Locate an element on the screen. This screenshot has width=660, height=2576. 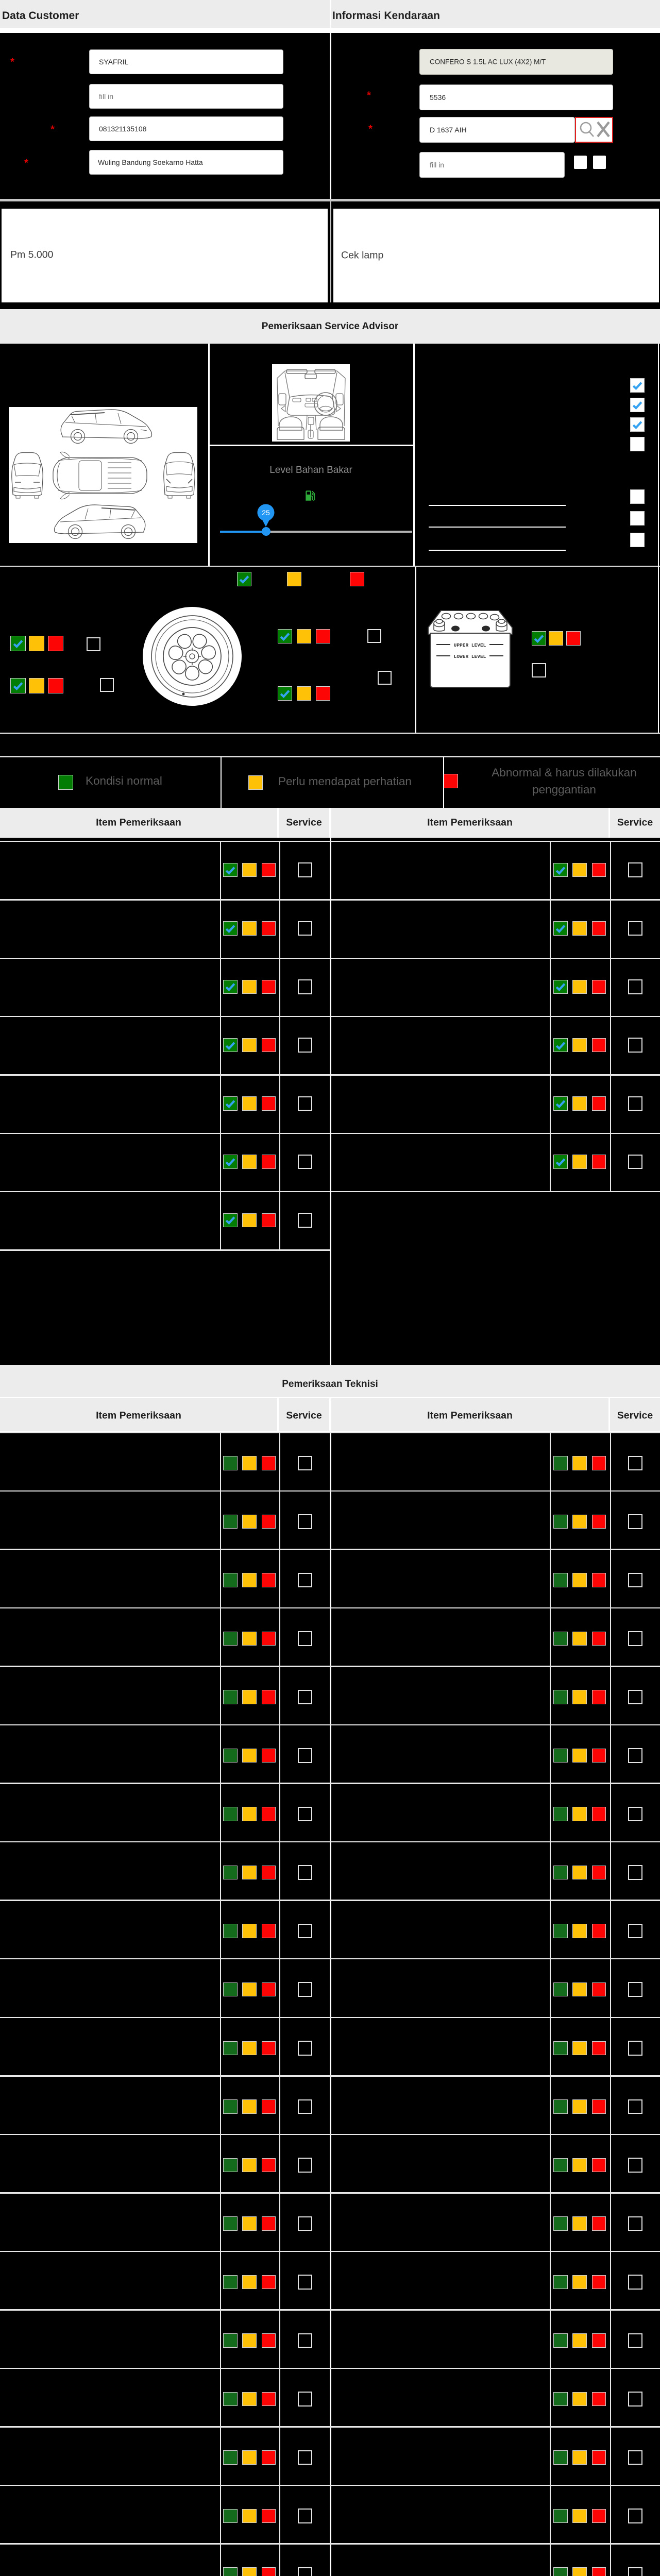
svg-text: 25 is located at coordinates (266, 513).